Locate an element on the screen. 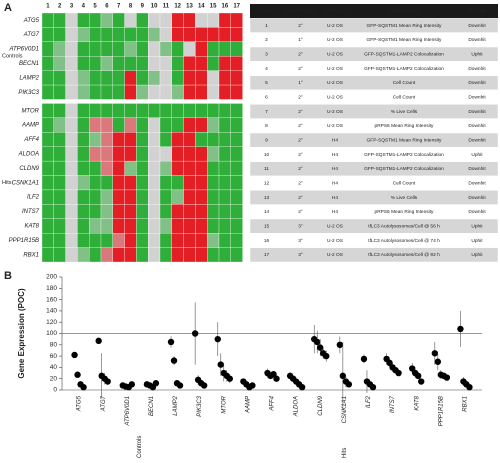 The width and height of the screenshot is (500, 463). table-cell: 14 is located at coordinates (267, 212).